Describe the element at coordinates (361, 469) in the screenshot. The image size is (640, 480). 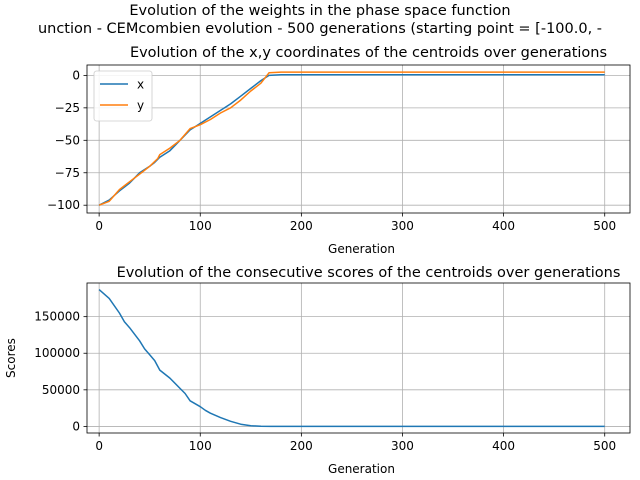
I see `scores-x-axis-label: Generation` at that location.